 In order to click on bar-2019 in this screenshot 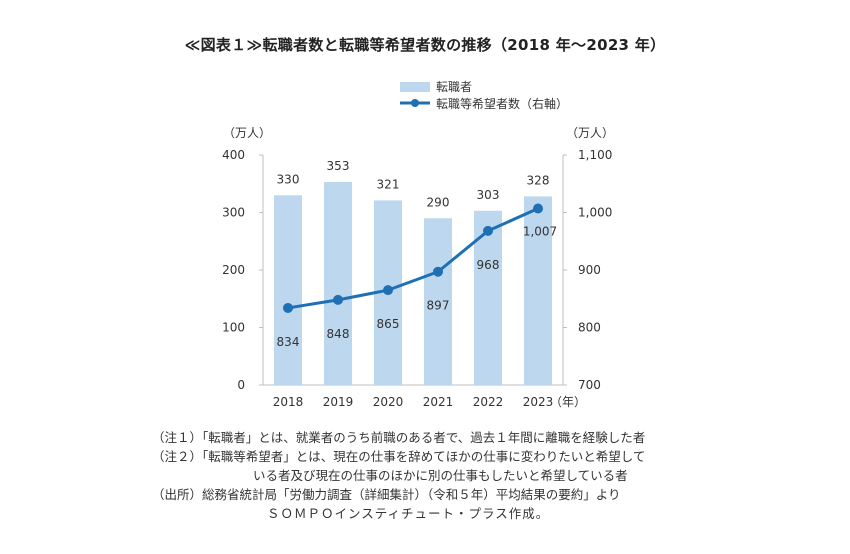, I will do `click(338, 283)`.